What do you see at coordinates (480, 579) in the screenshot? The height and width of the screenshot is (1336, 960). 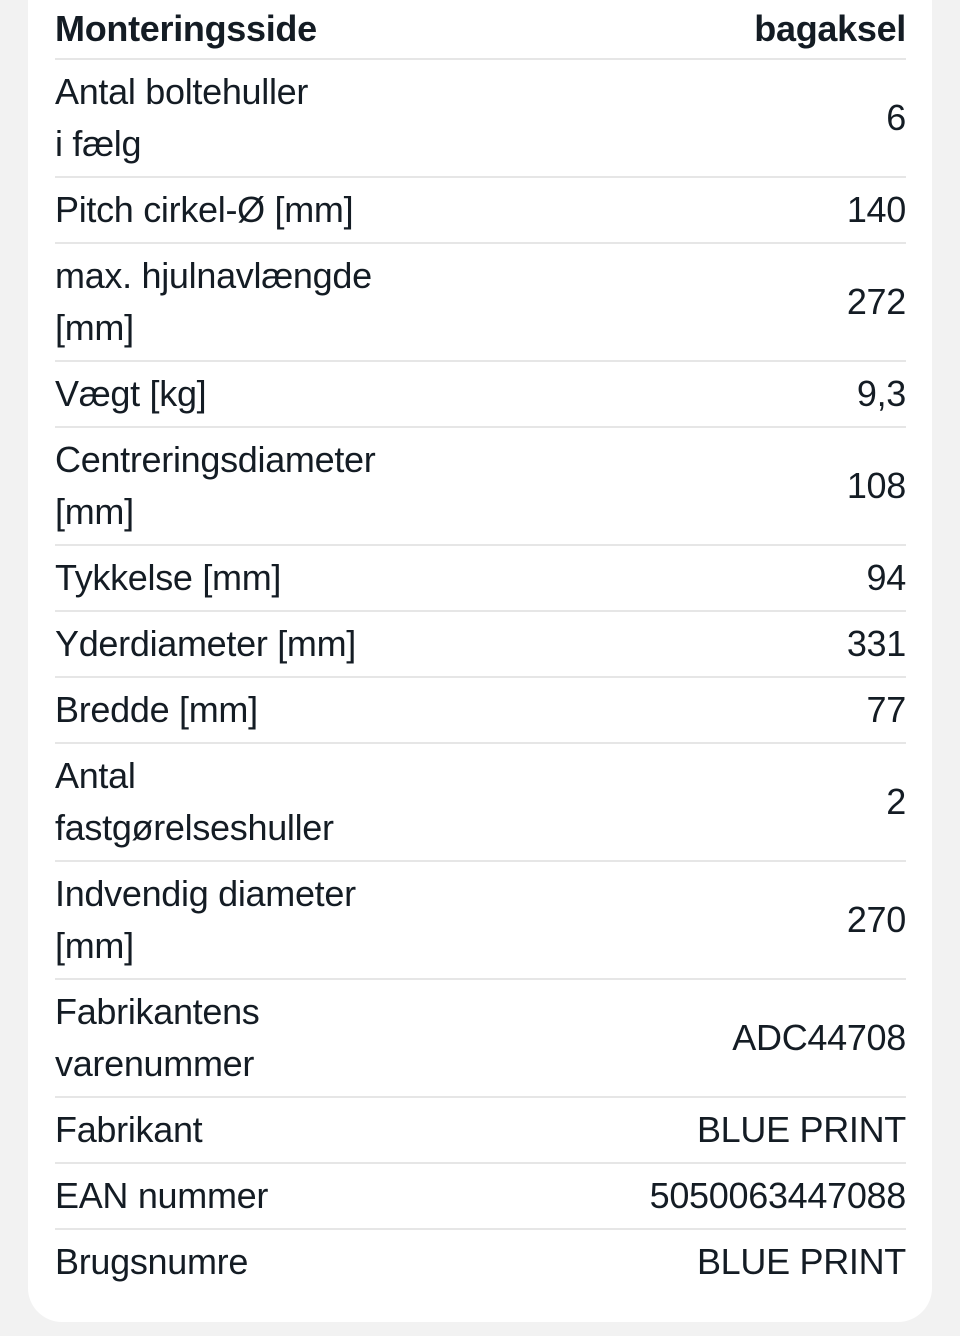 I see `spec-row: Tykkelse [mm] 94` at bounding box center [480, 579].